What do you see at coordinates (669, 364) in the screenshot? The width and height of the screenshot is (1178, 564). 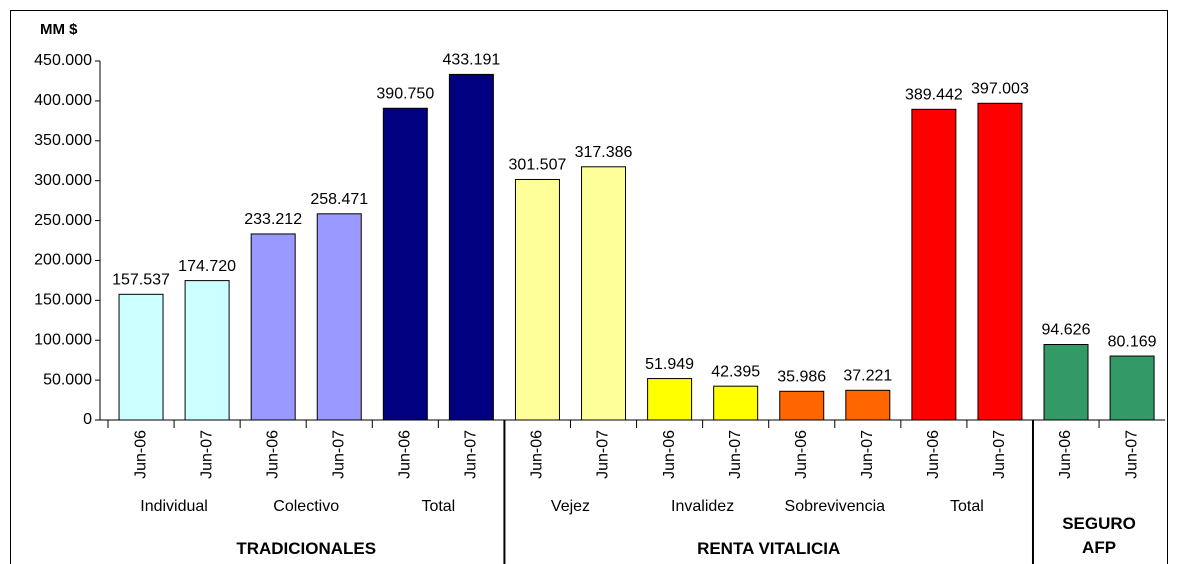 I see `data-label: 51.949` at bounding box center [669, 364].